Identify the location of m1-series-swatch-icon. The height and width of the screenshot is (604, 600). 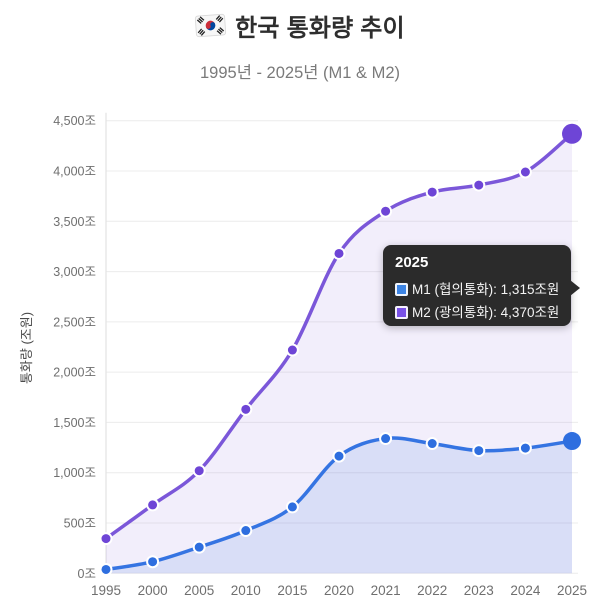
(401, 289).